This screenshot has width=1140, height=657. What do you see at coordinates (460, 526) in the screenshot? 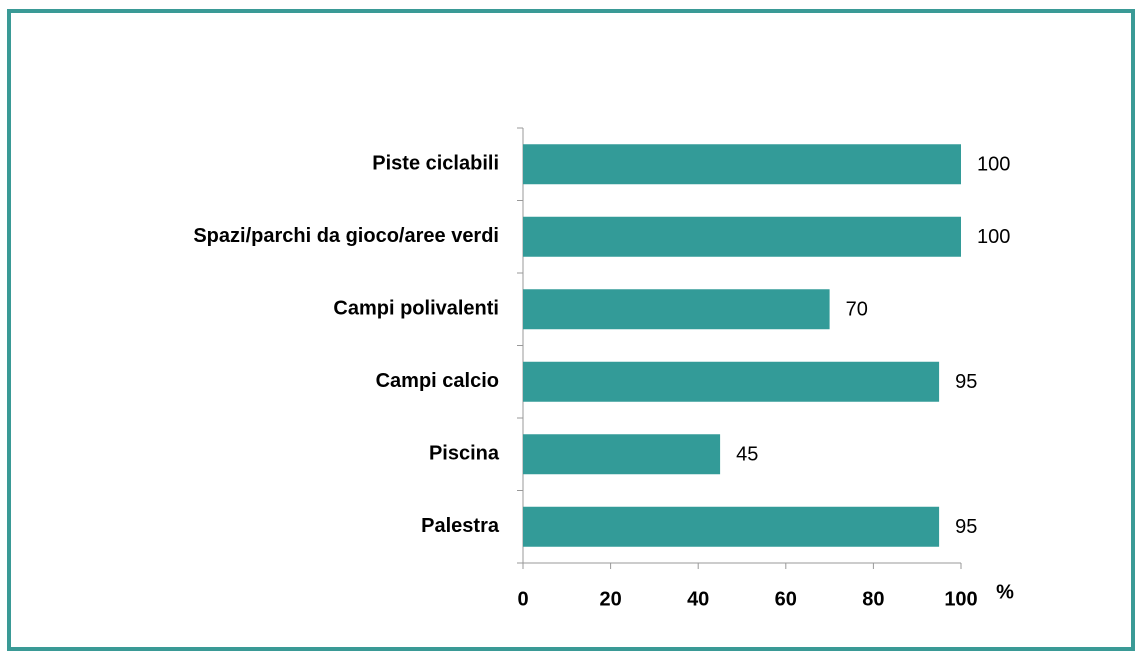
I see `y-tick-label: Palestra` at bounding box center [460, 526].